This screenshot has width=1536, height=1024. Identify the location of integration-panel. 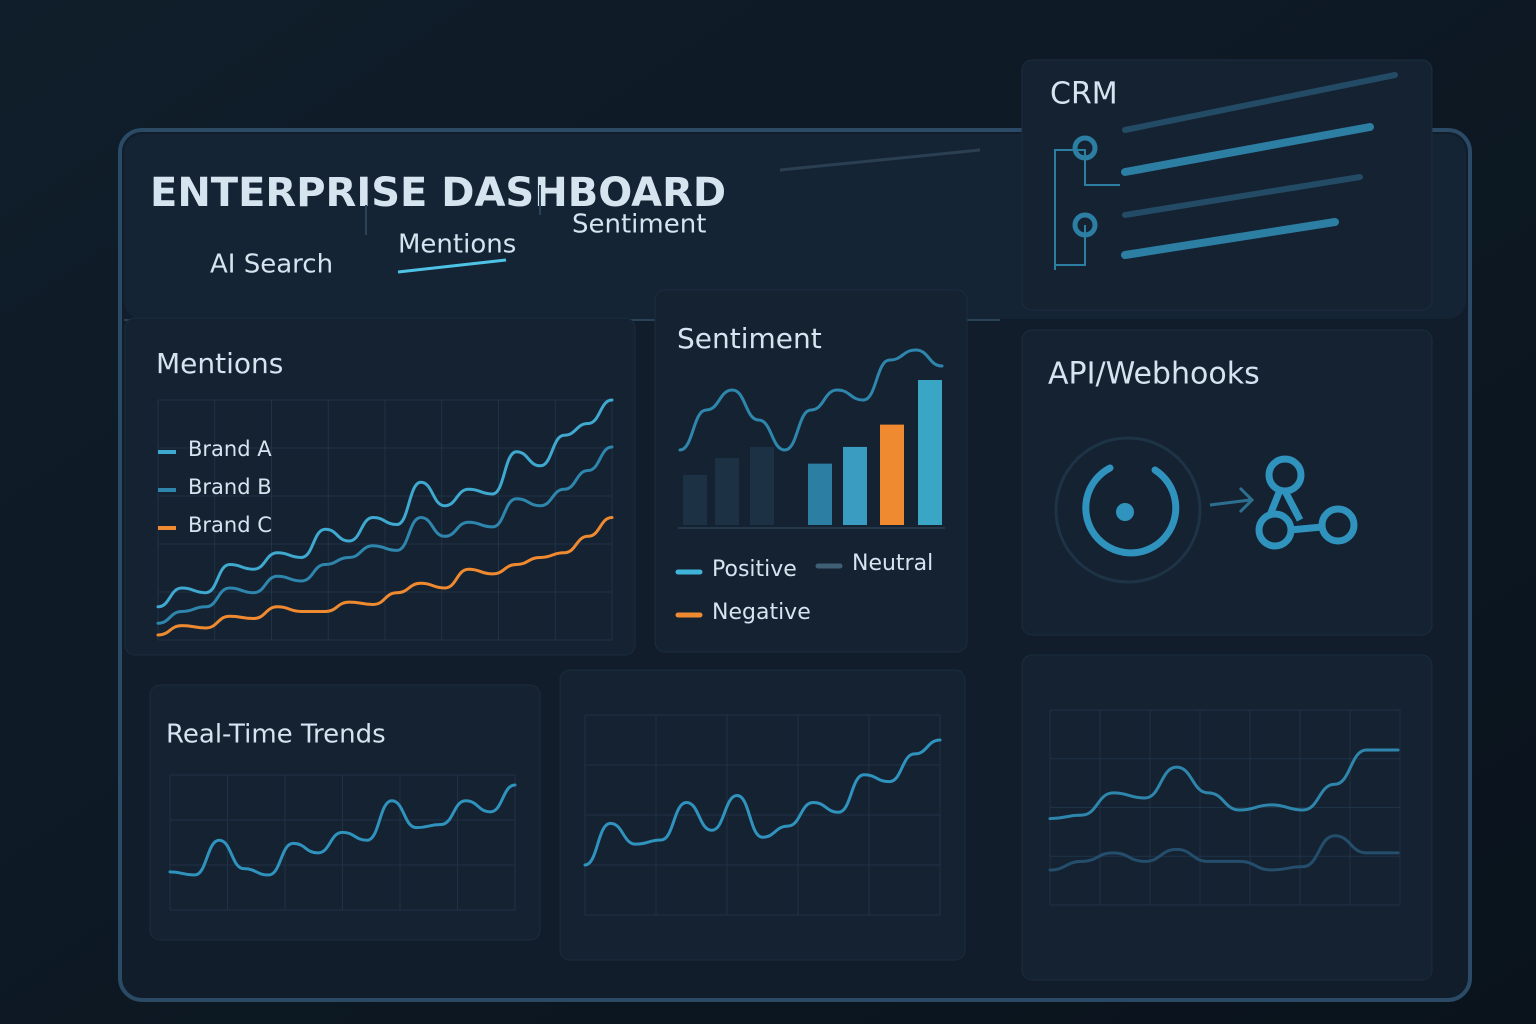
(1227, 817).